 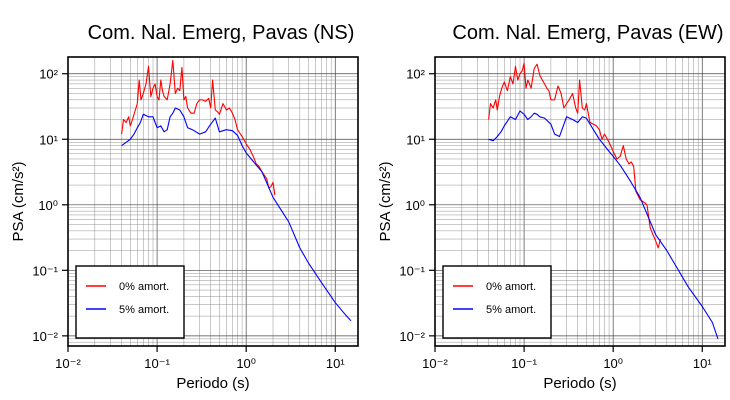 What do you see at coordinates (221, 33) in the screenshot?
I see `chart-title: Com. Nal. Emerg, Pavas (NS)` at bounding box center [221, 33].